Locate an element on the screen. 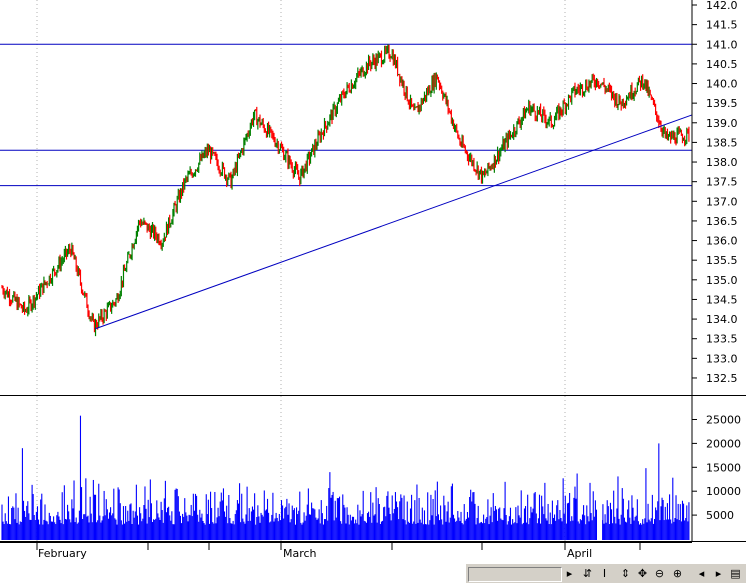 This screenshot has width=746, height=583. price-tick-label: 136.0 is located at coordinates (722, 241).